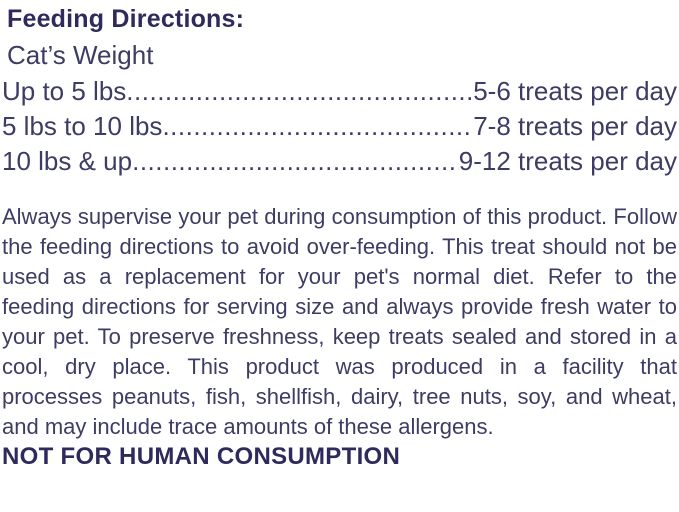 The height and width of the screenshot is (512, 679). Describe the element at coordinates (575, 126) in the screenshot. I see `serving-size: 7-8 treats per day` at that location.